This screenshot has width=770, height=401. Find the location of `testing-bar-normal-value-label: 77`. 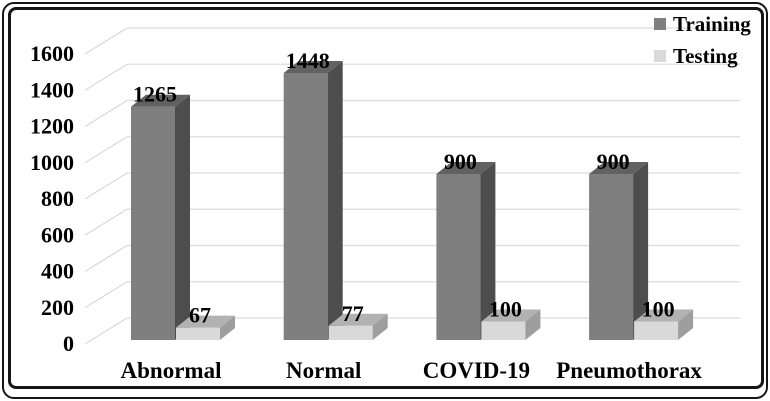

testing-bar-normal-value-label: 77 is located at coordinates (353, 313).